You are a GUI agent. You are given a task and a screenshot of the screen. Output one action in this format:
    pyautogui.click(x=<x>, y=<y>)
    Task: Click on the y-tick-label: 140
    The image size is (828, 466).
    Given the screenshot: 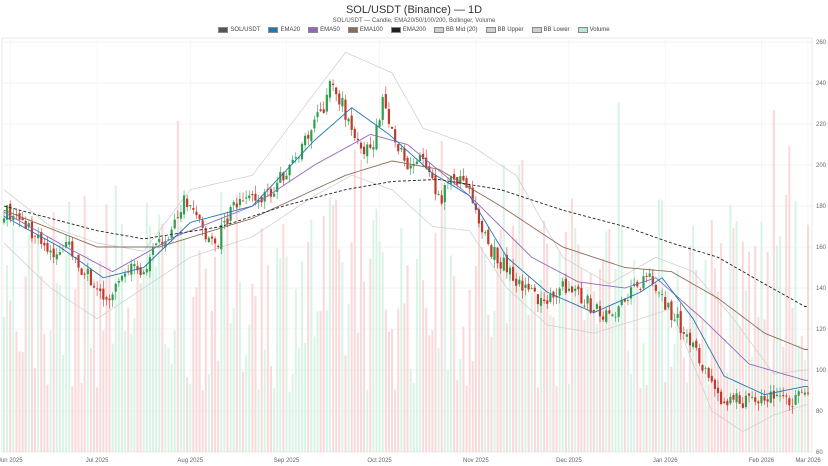 What is the action you would take?
    pyautogui.click(x=821, y=289)
    